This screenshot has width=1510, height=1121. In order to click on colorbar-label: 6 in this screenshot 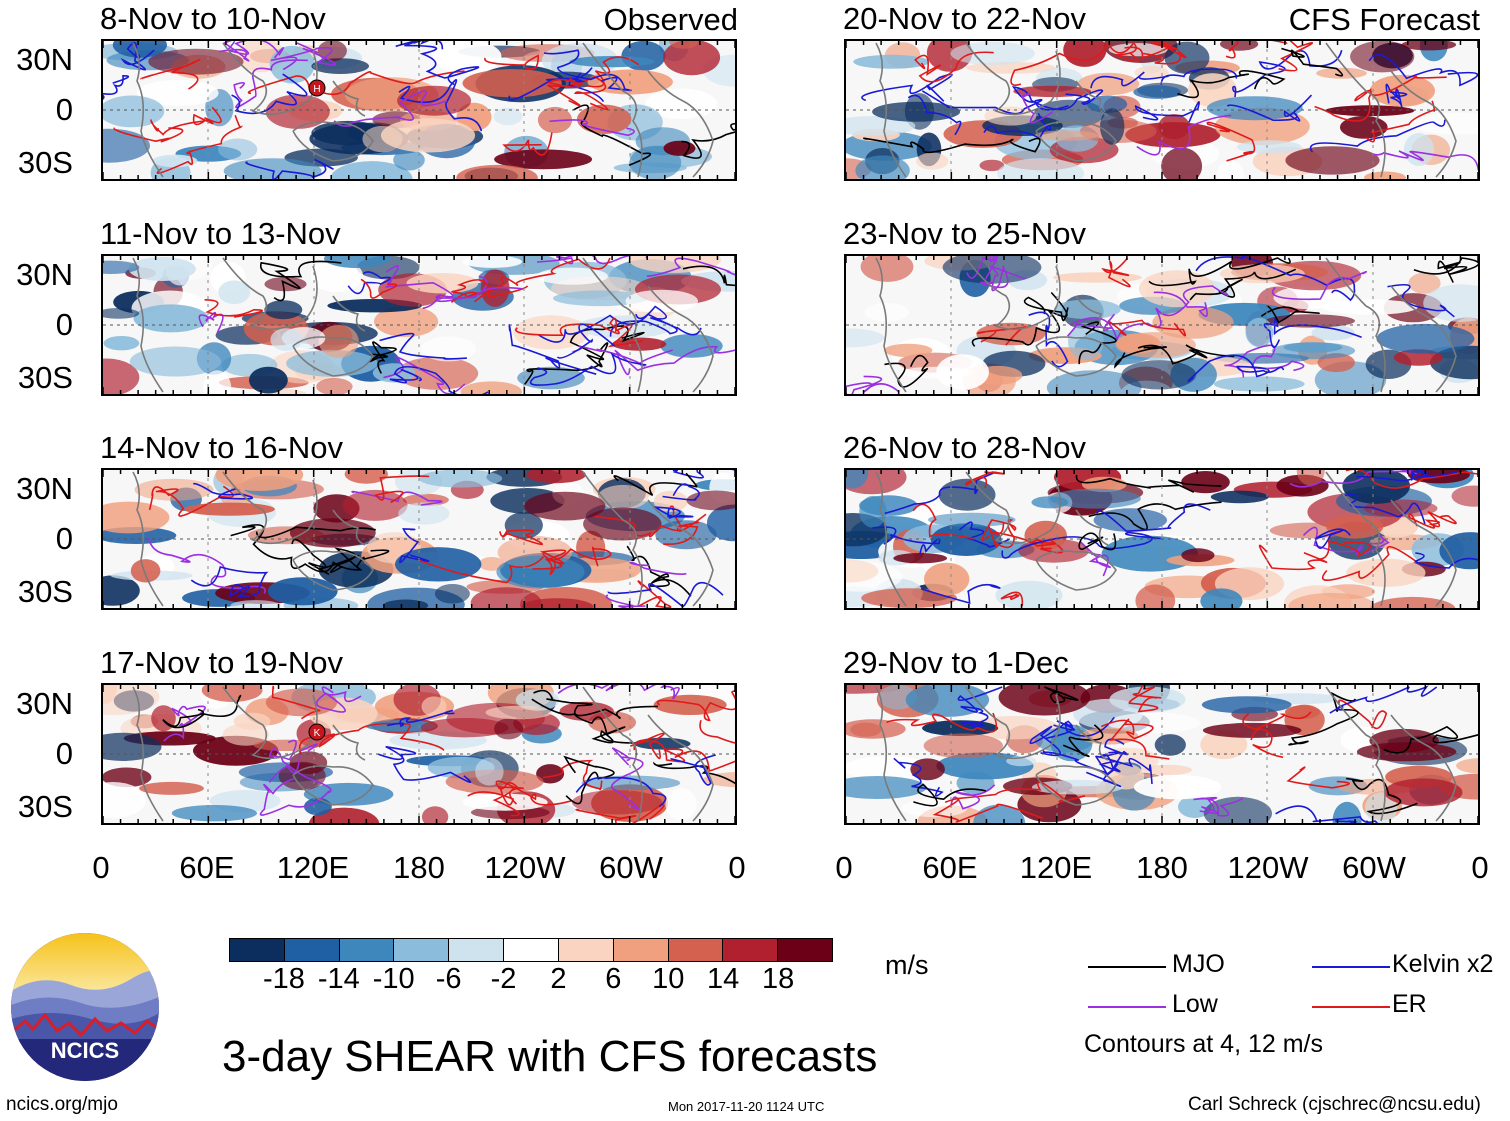, I will do `click(613, 979)`.